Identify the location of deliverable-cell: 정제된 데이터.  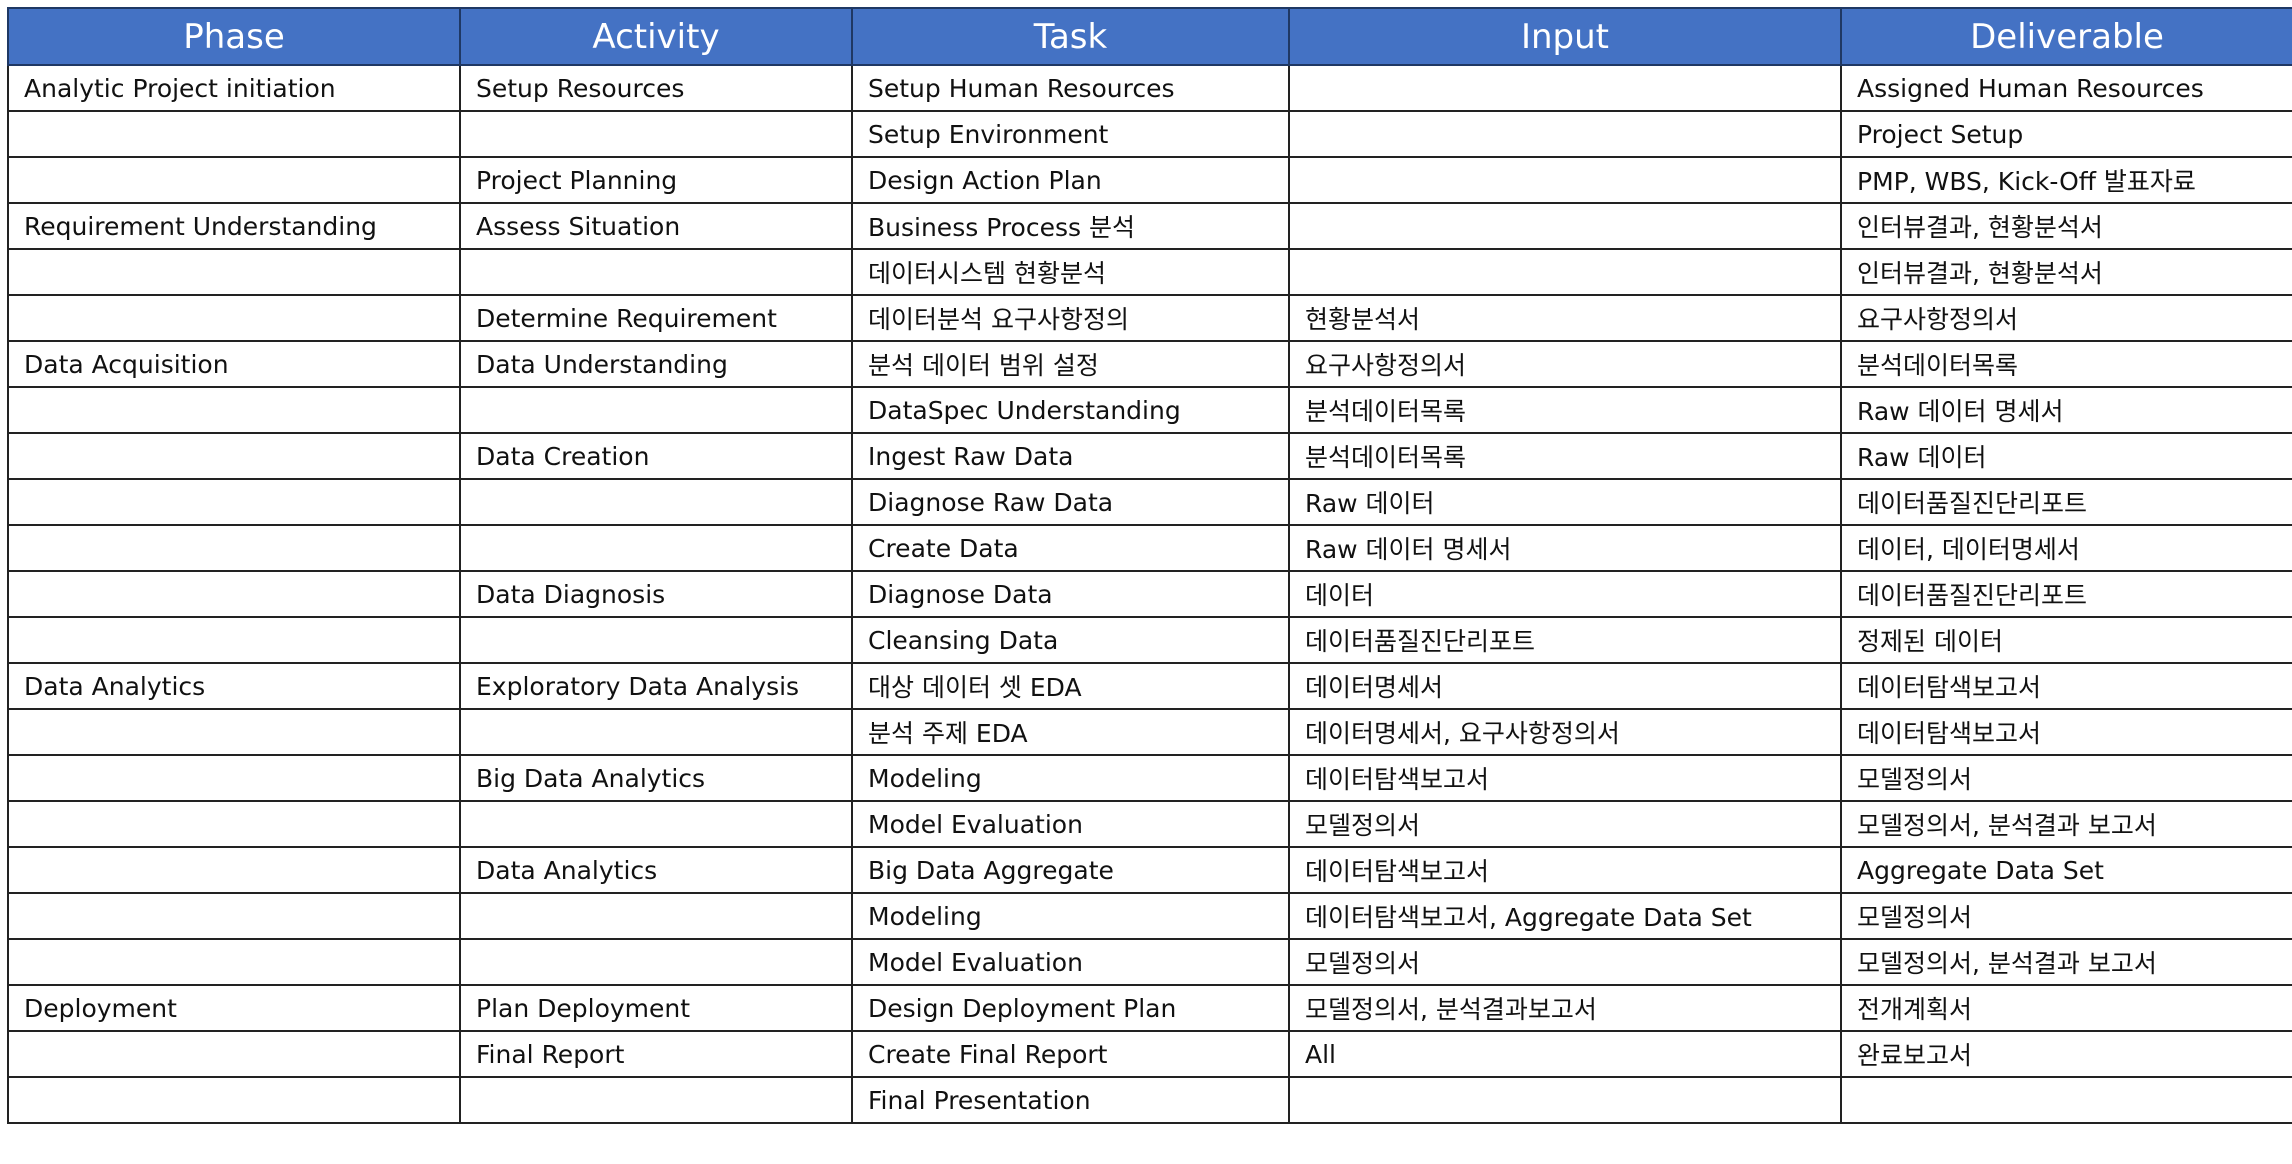
(2066, 640).